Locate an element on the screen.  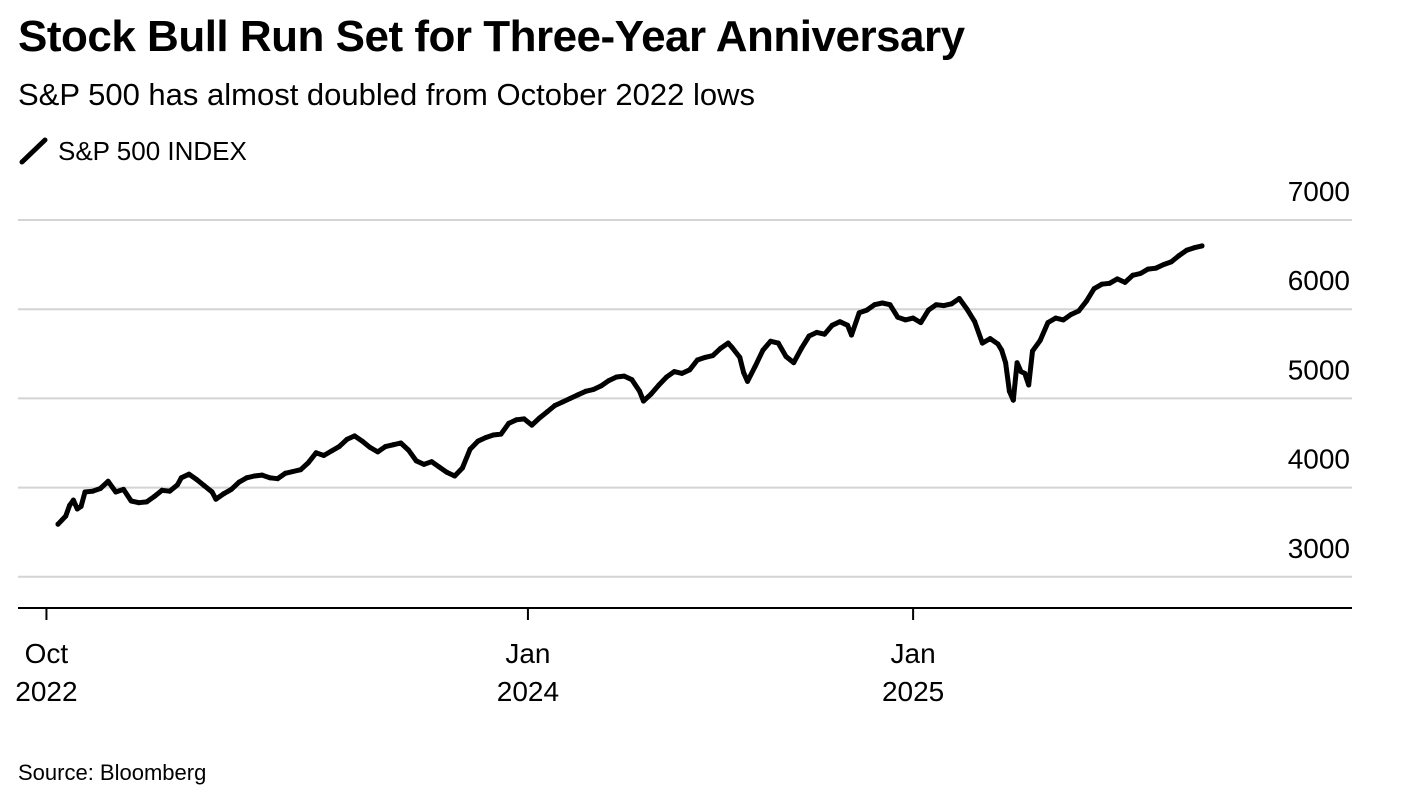
y-tick-label-5000: 5000 is located at coordinates (1319, 369).